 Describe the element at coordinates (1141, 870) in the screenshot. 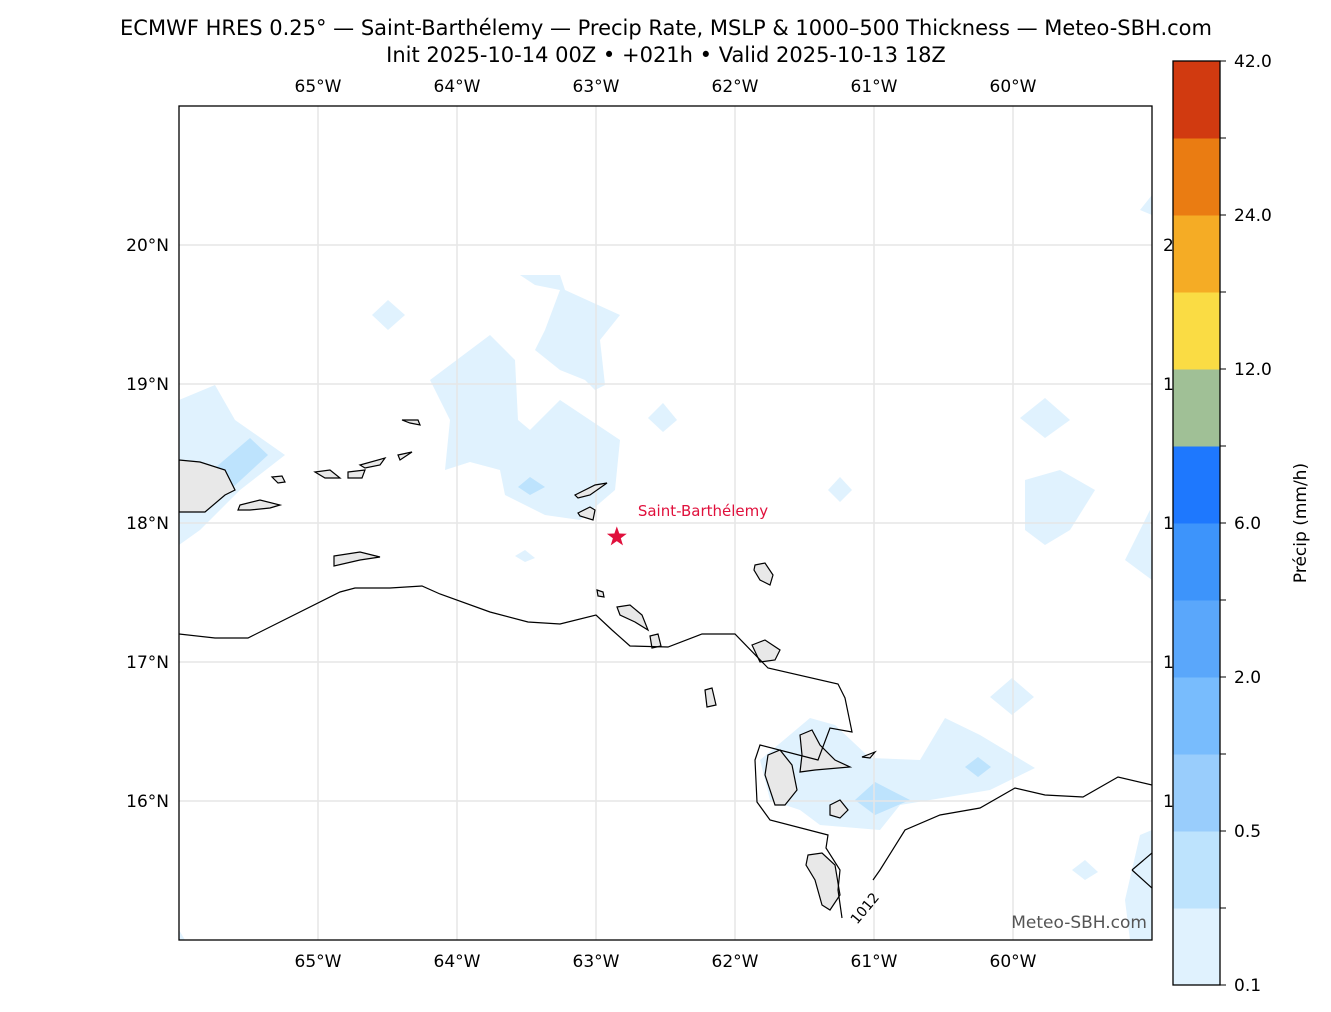

I see `isobar-1012-segment` at that location.